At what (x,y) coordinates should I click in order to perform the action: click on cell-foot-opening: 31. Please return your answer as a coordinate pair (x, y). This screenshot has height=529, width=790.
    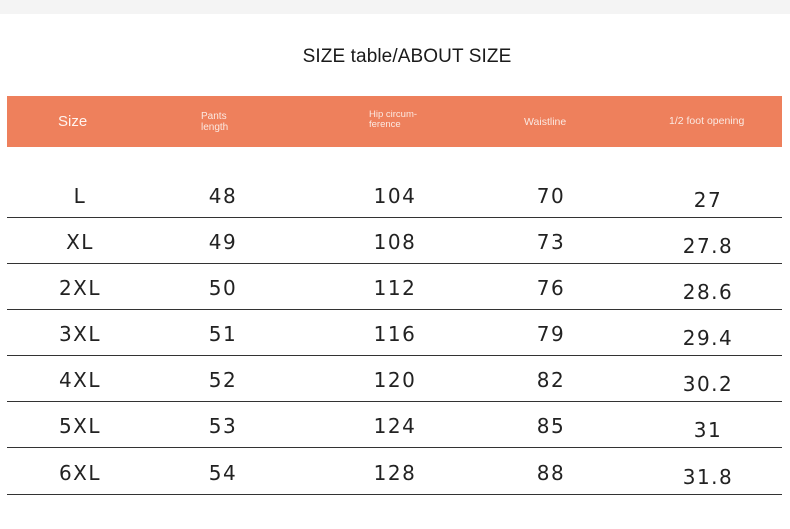
    Looking at the image, I should click on (708, 430).